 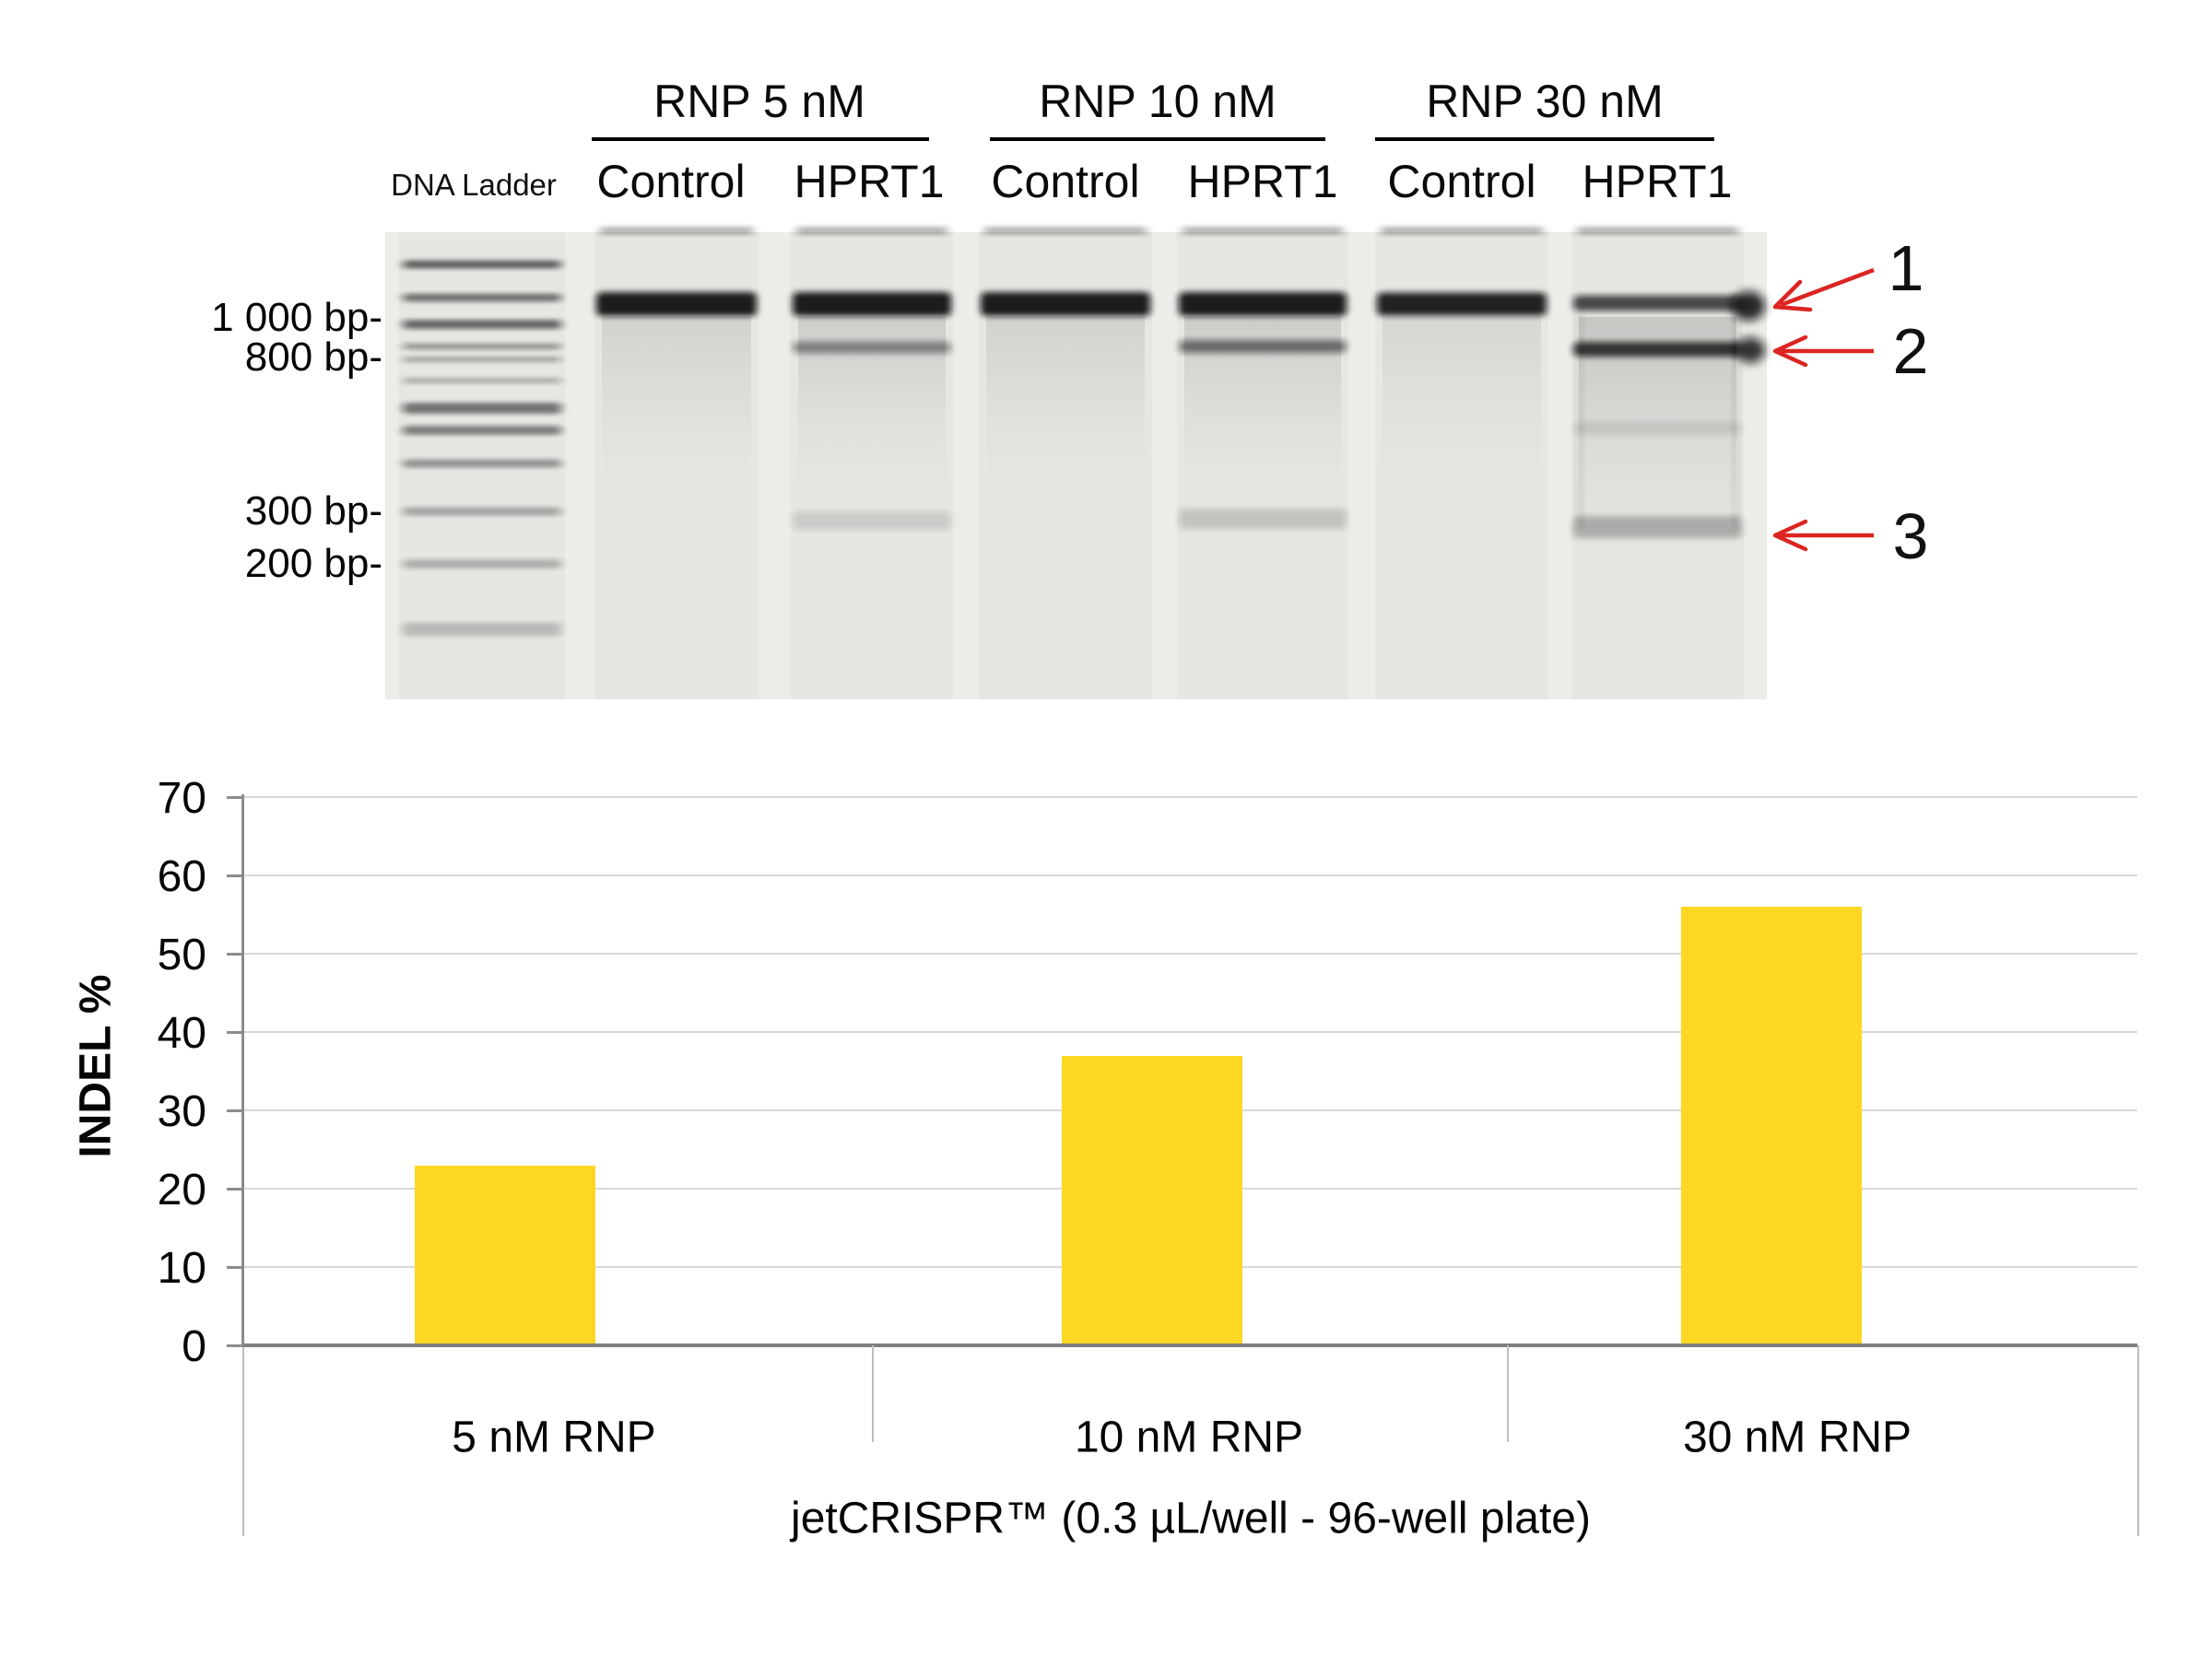 I want to click on bar-30-nm-rnp, so click(x=1771, y=1126).